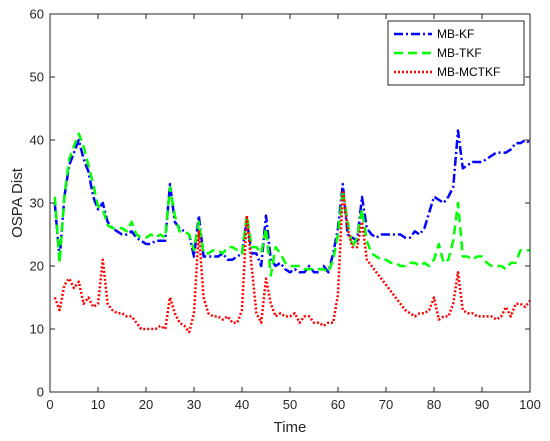  What do you see at coordinates (49, 404) in the screenshot?
I see `x-tick-label: 0` at bounding box center [49, 404].